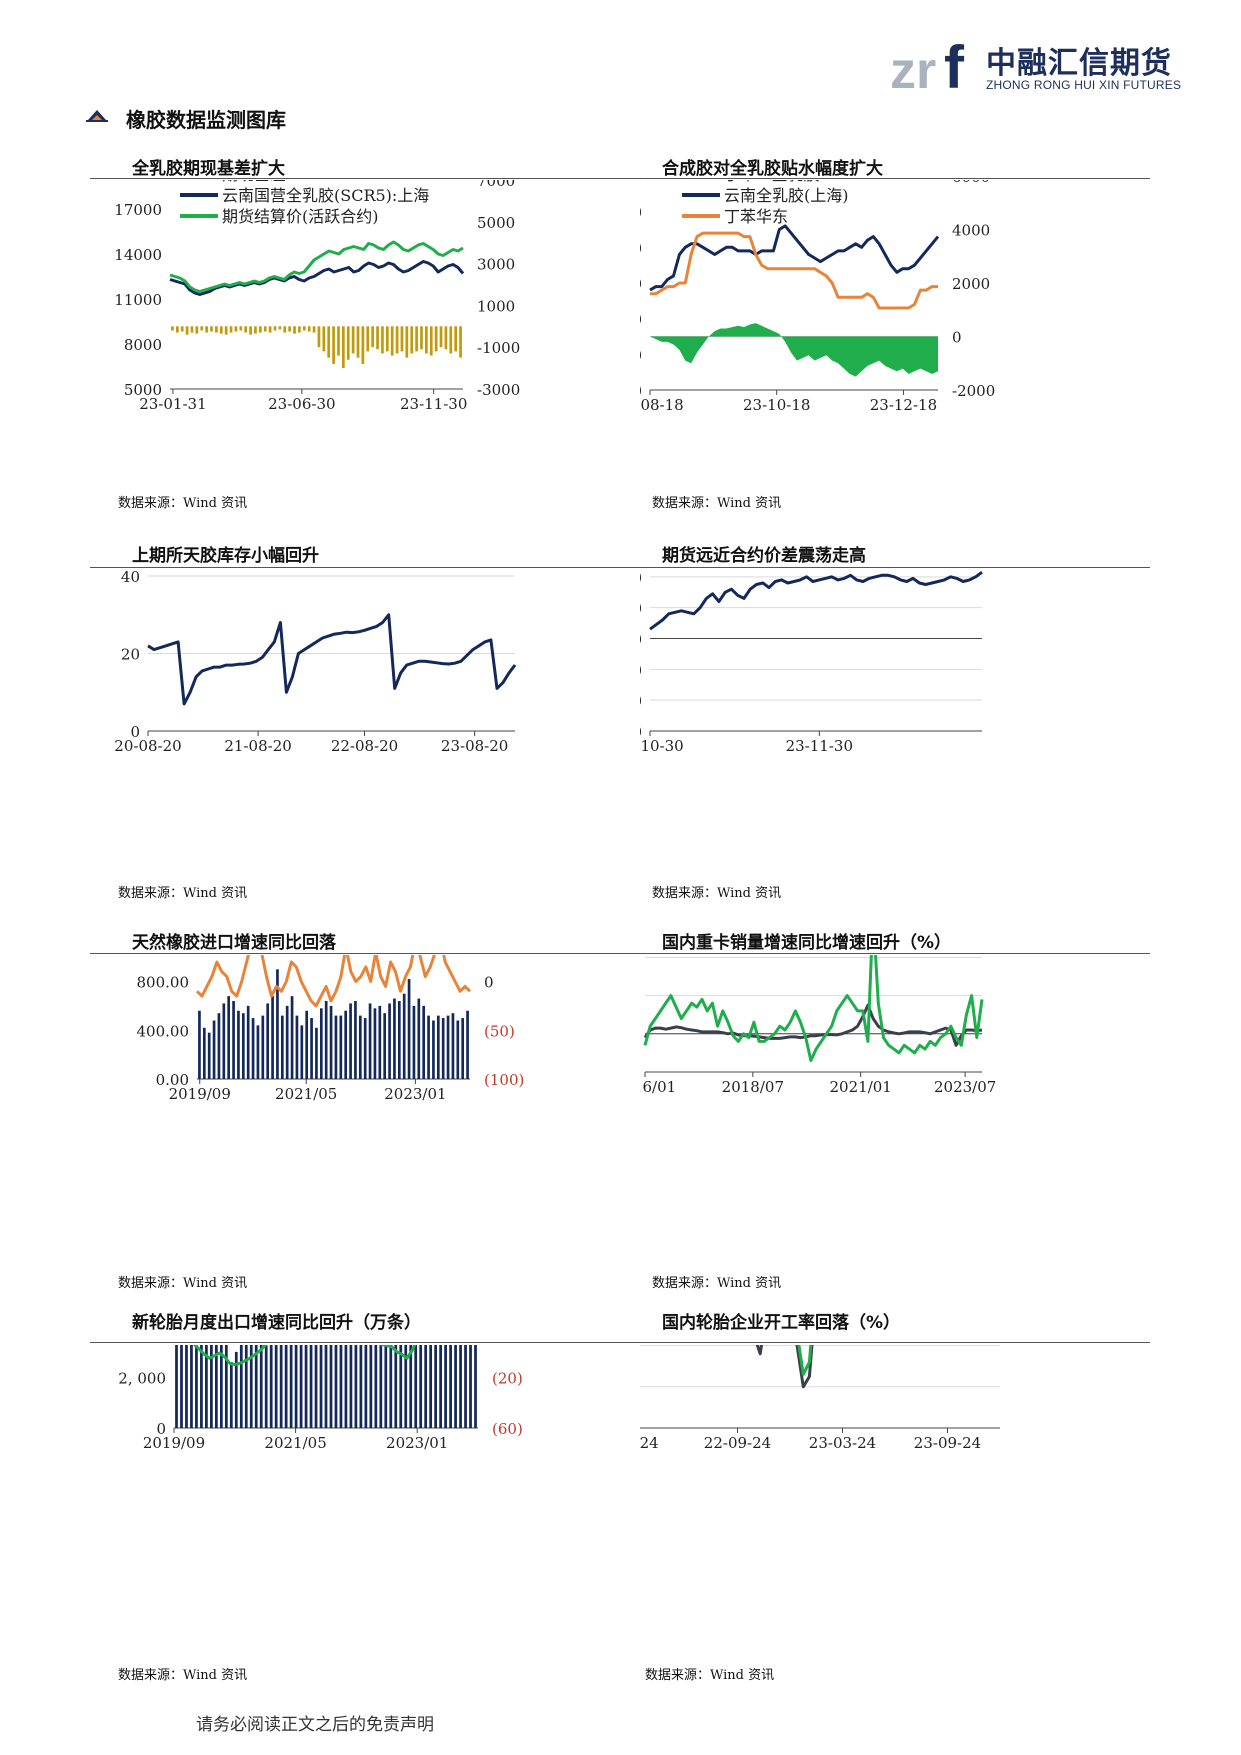 The image size is (1241, 1755). I want to click on x-tick-label: 23-08-20, so click(474, 746).